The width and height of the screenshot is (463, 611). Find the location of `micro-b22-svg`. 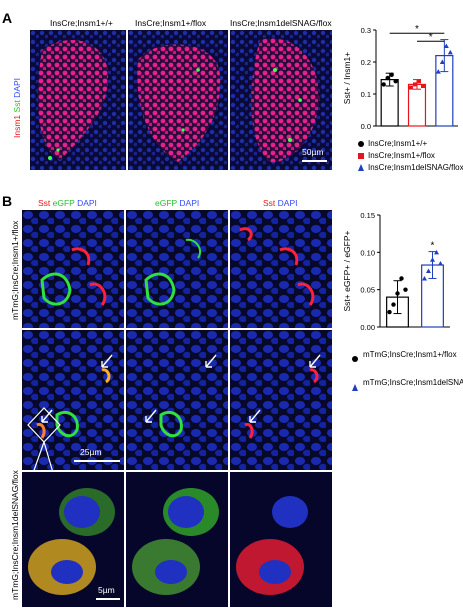

micro-b22-svg is located at coordinates (177, 400).